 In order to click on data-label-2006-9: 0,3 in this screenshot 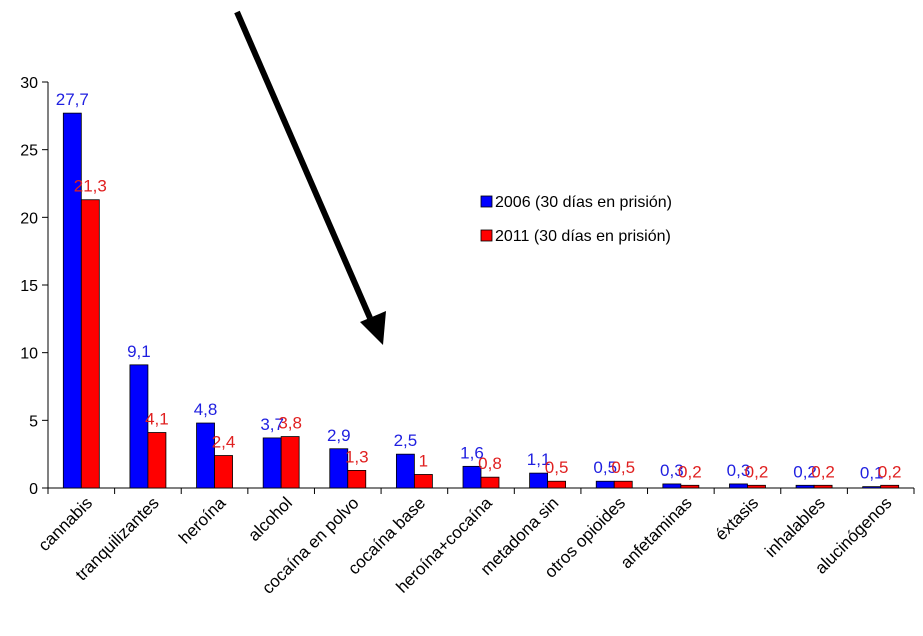, I will do `click(672, 470)`.